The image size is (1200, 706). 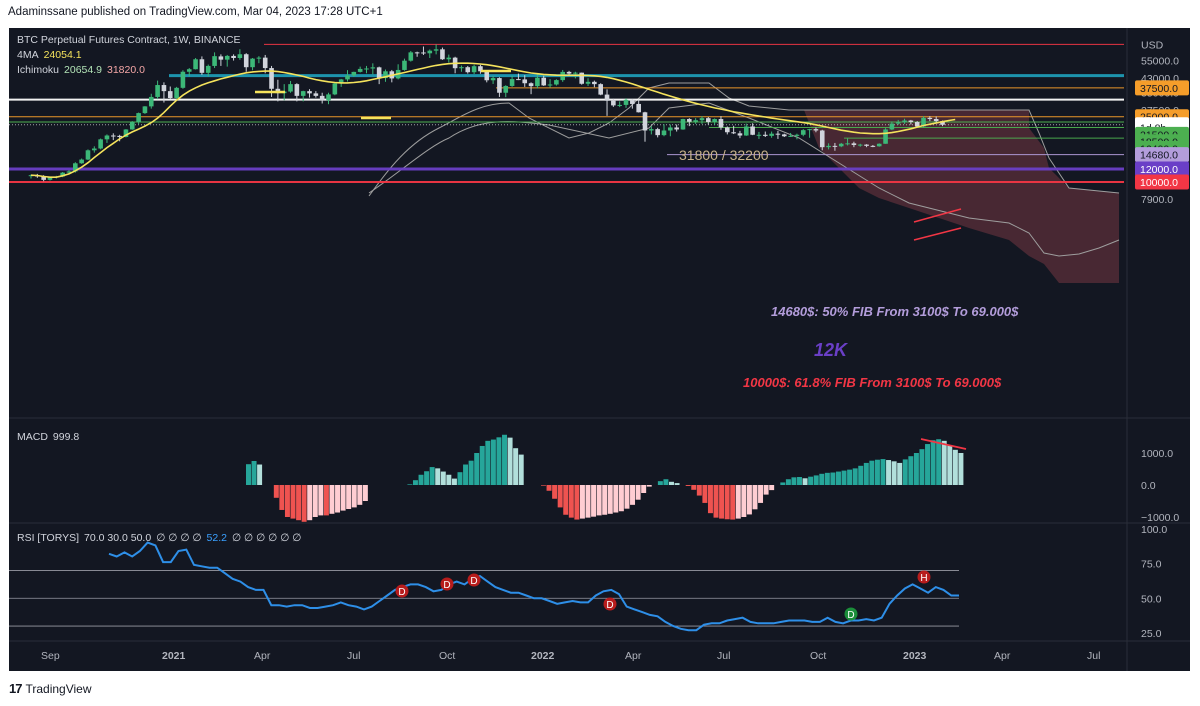 What do you see at coordinates (447, 656) in the screenshot?
I see `time-axis-label: Oct` at bounding box center [447, 656].